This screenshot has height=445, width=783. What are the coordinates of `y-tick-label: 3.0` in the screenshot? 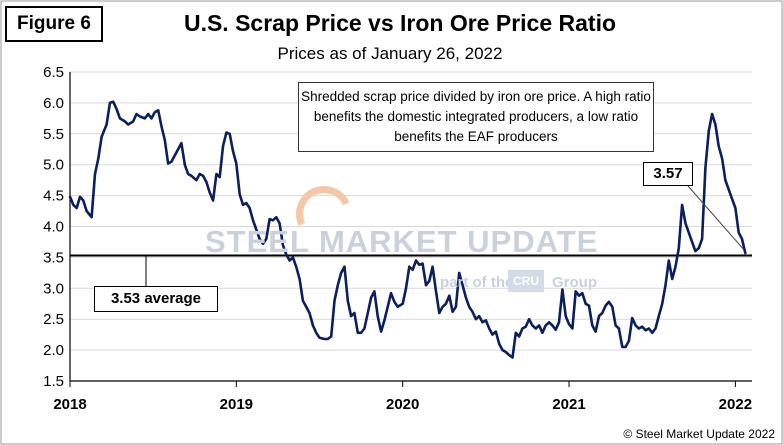 It's located at (53, 288).